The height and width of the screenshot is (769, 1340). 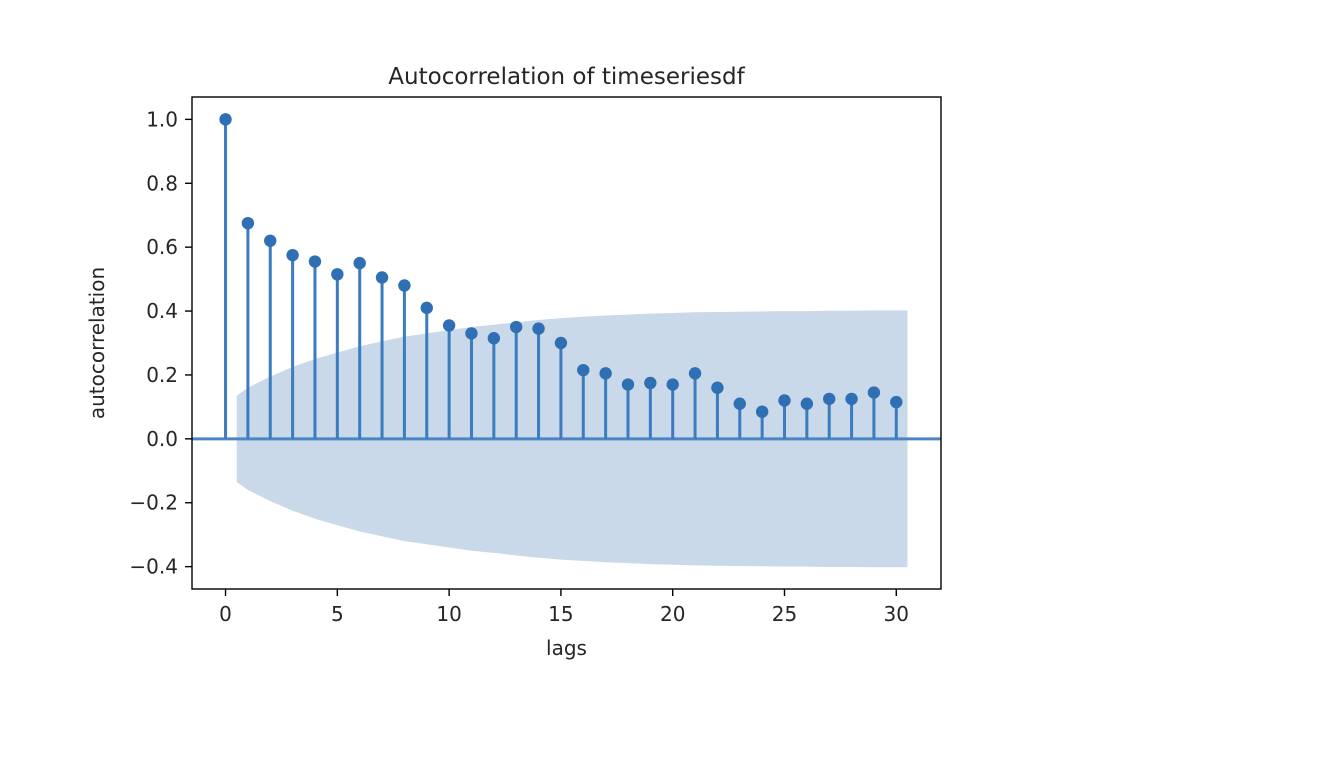 I want to click on x-tick-label: 10, so click(x=448, y=614).